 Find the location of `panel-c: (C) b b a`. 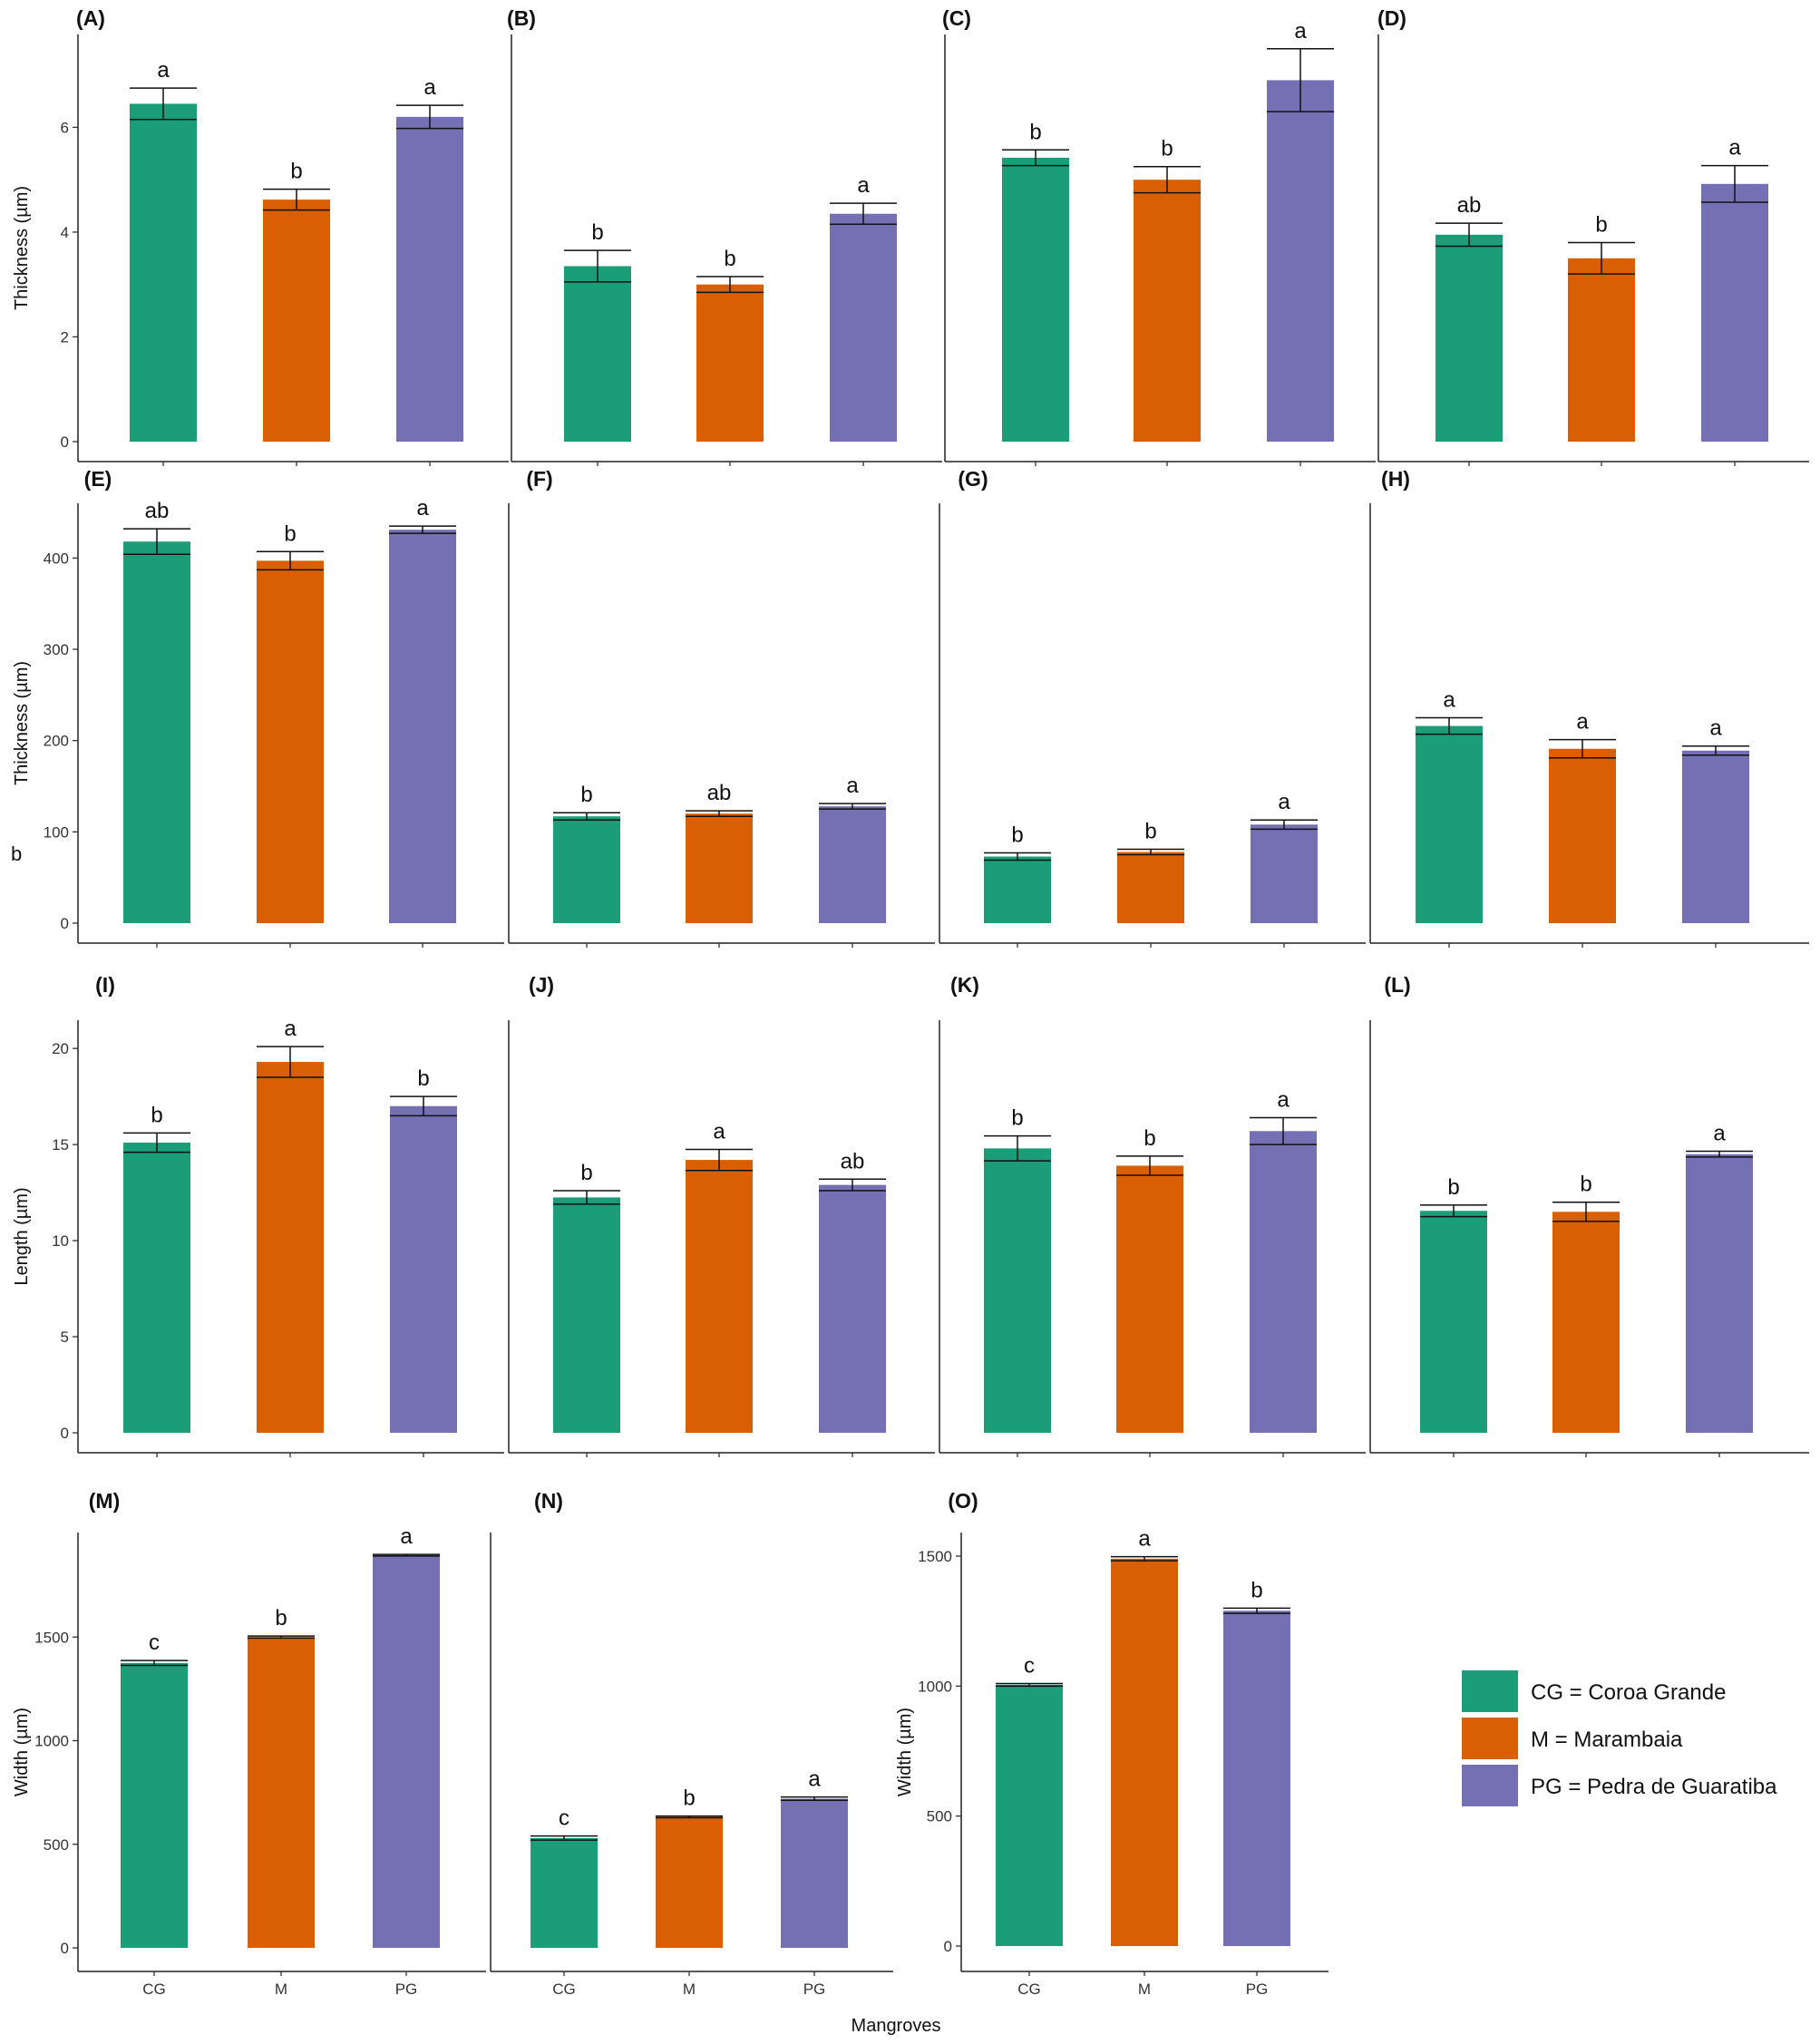

panel-c: (C) b b a is located at coordinates (1159, 236).